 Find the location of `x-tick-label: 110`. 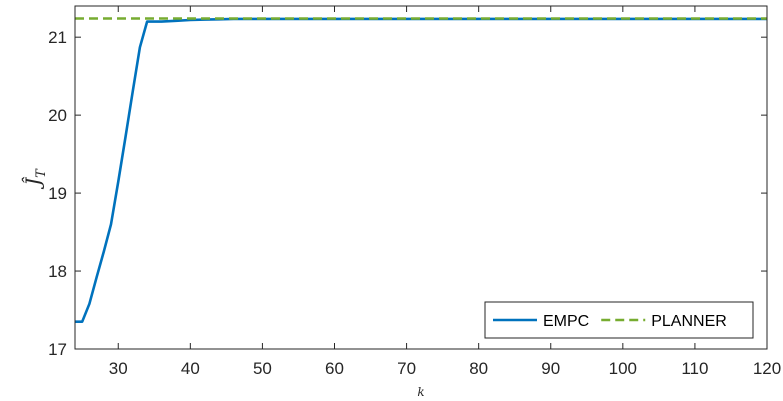

x-tick-label: 110 is located at coordinates (694, 368).